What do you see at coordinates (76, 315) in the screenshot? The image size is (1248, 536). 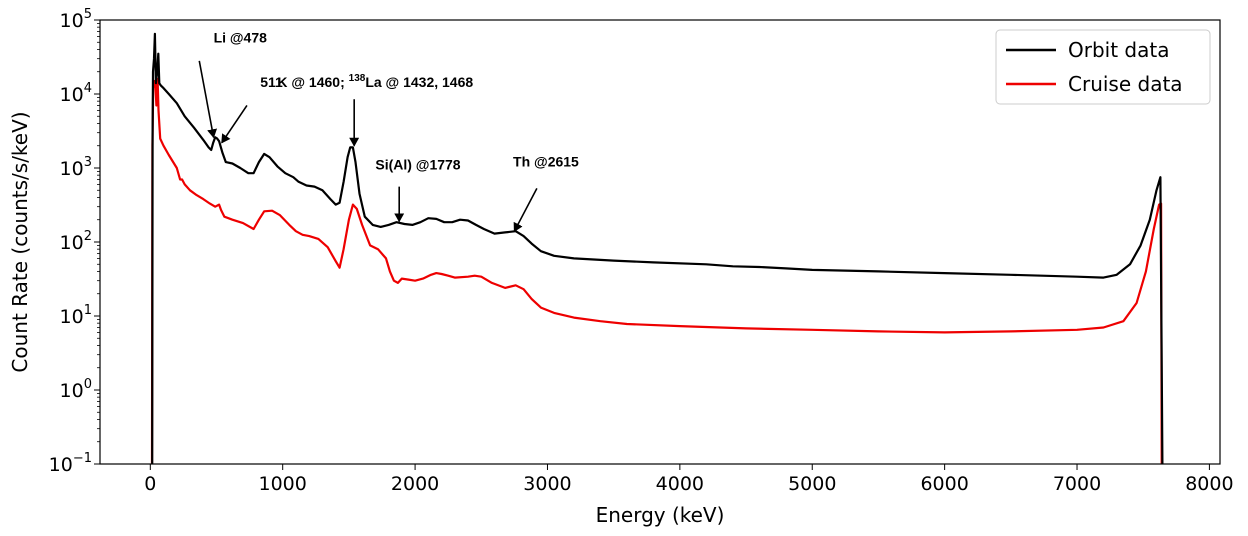 I see `y-tick-label: 10¹` at bounding box center [76, 315].